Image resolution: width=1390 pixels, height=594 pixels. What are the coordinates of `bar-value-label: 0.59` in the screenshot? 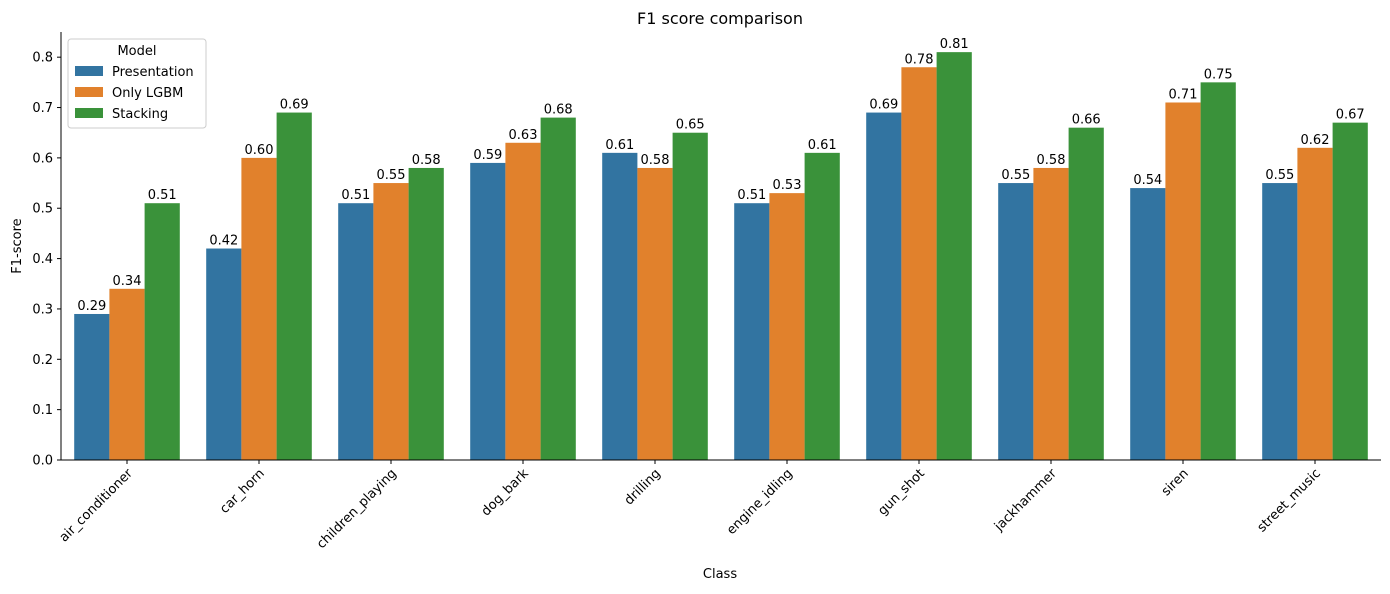 It's located at (487, 155).